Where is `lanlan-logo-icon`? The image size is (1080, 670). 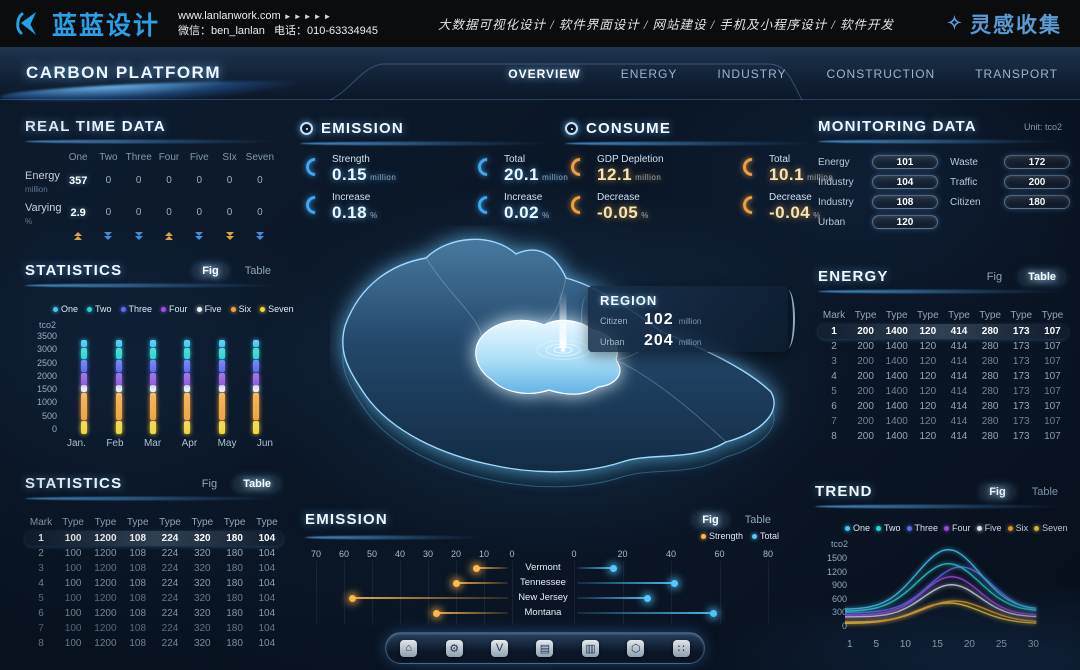 lanlan-logo-icon is located at coordinates (26, 23).